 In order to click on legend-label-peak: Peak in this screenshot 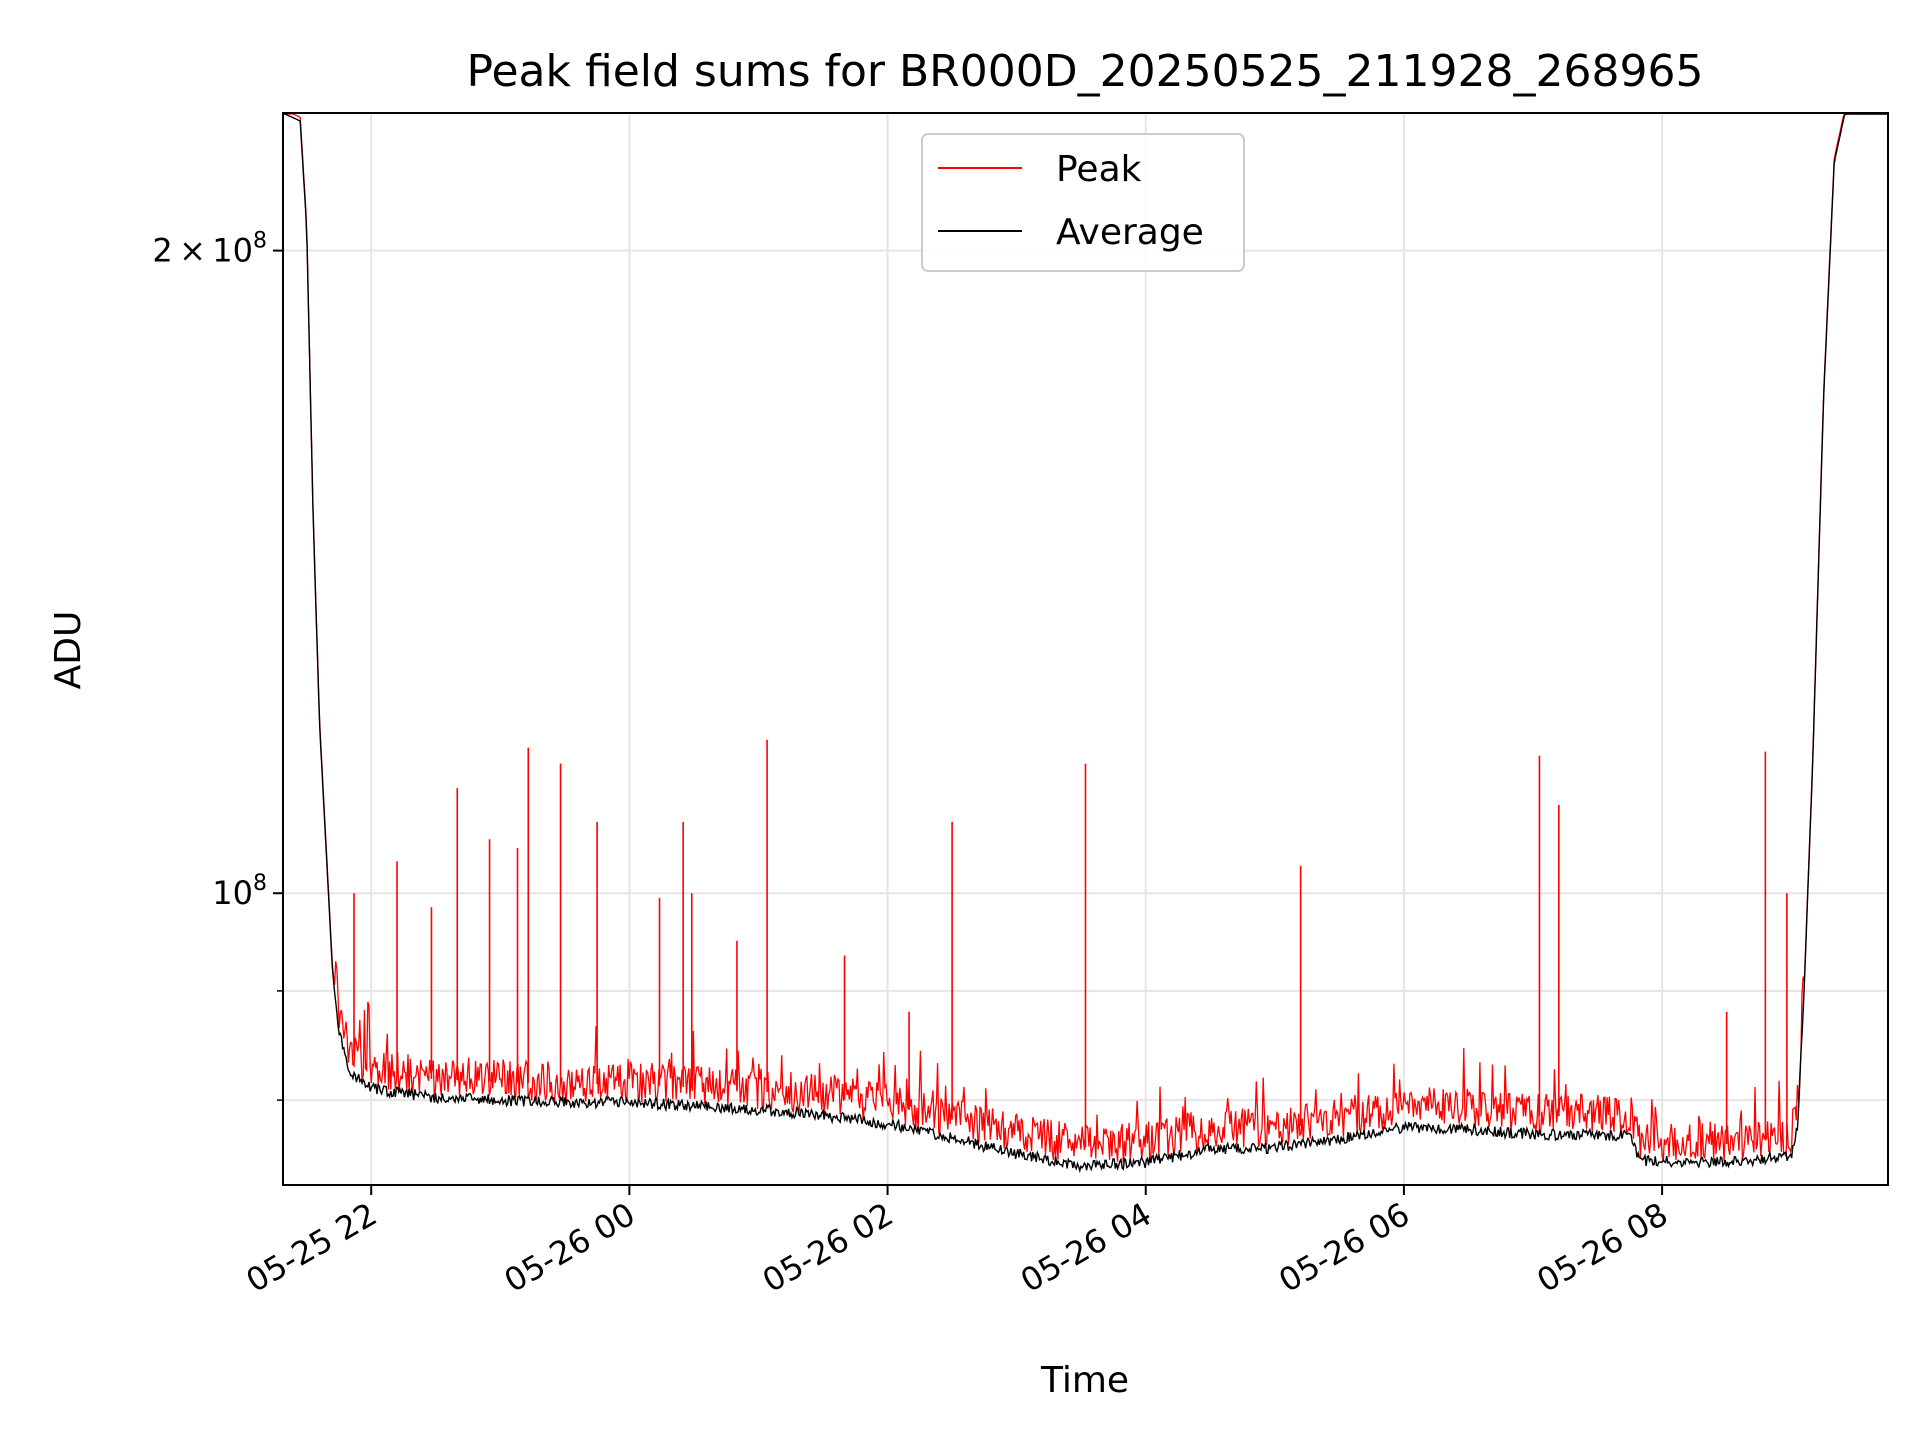, I will do `click(1099, 169)`.